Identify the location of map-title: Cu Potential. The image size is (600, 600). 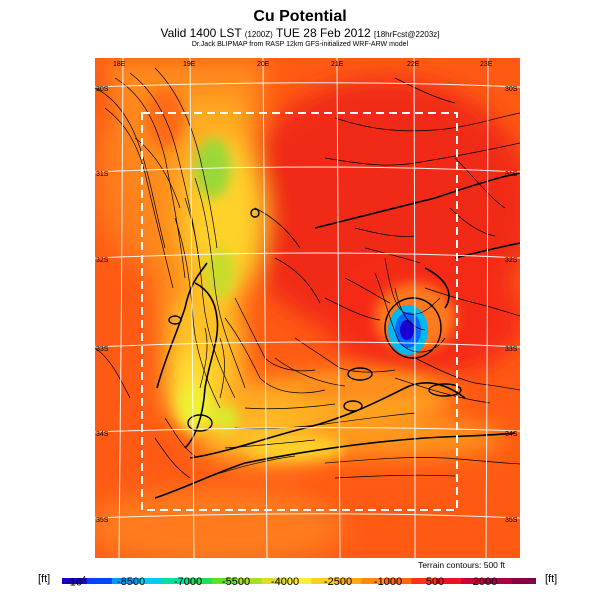
(300, 16).